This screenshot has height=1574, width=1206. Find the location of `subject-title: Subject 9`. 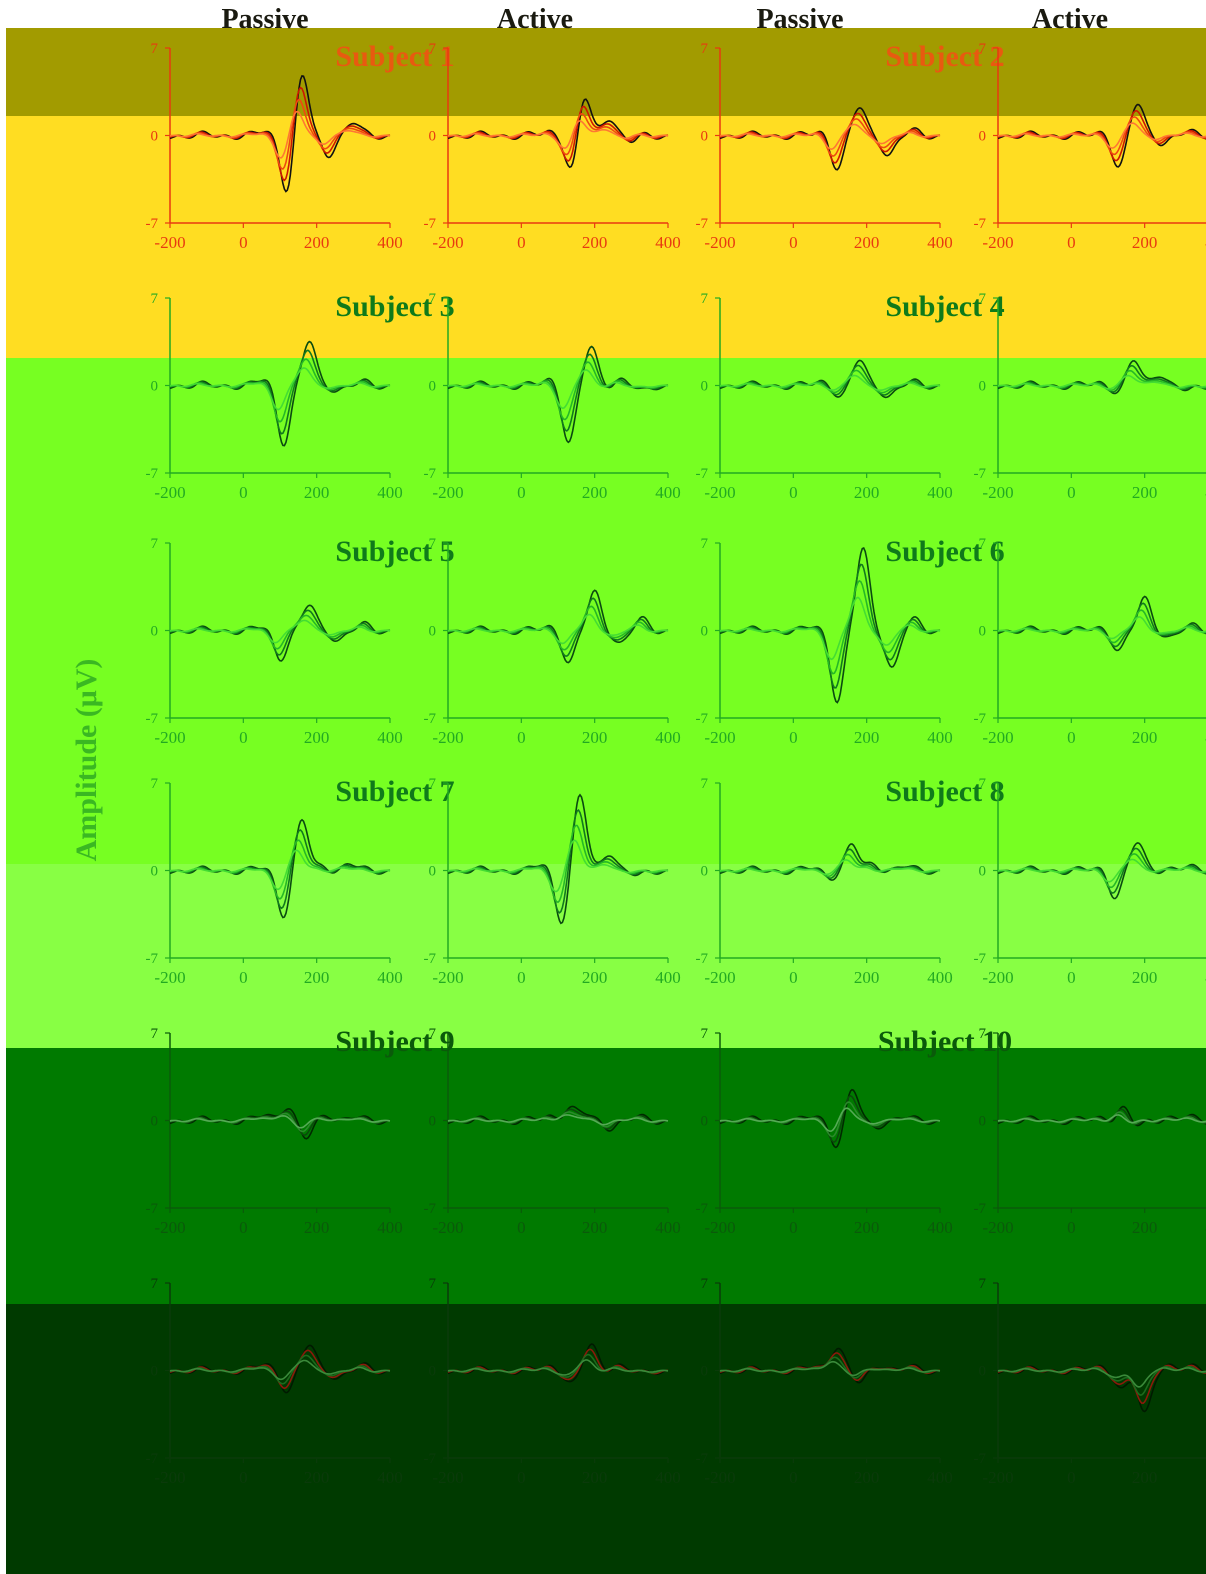

subject-title: Subject 9 is located at coordinates (394, 1041).